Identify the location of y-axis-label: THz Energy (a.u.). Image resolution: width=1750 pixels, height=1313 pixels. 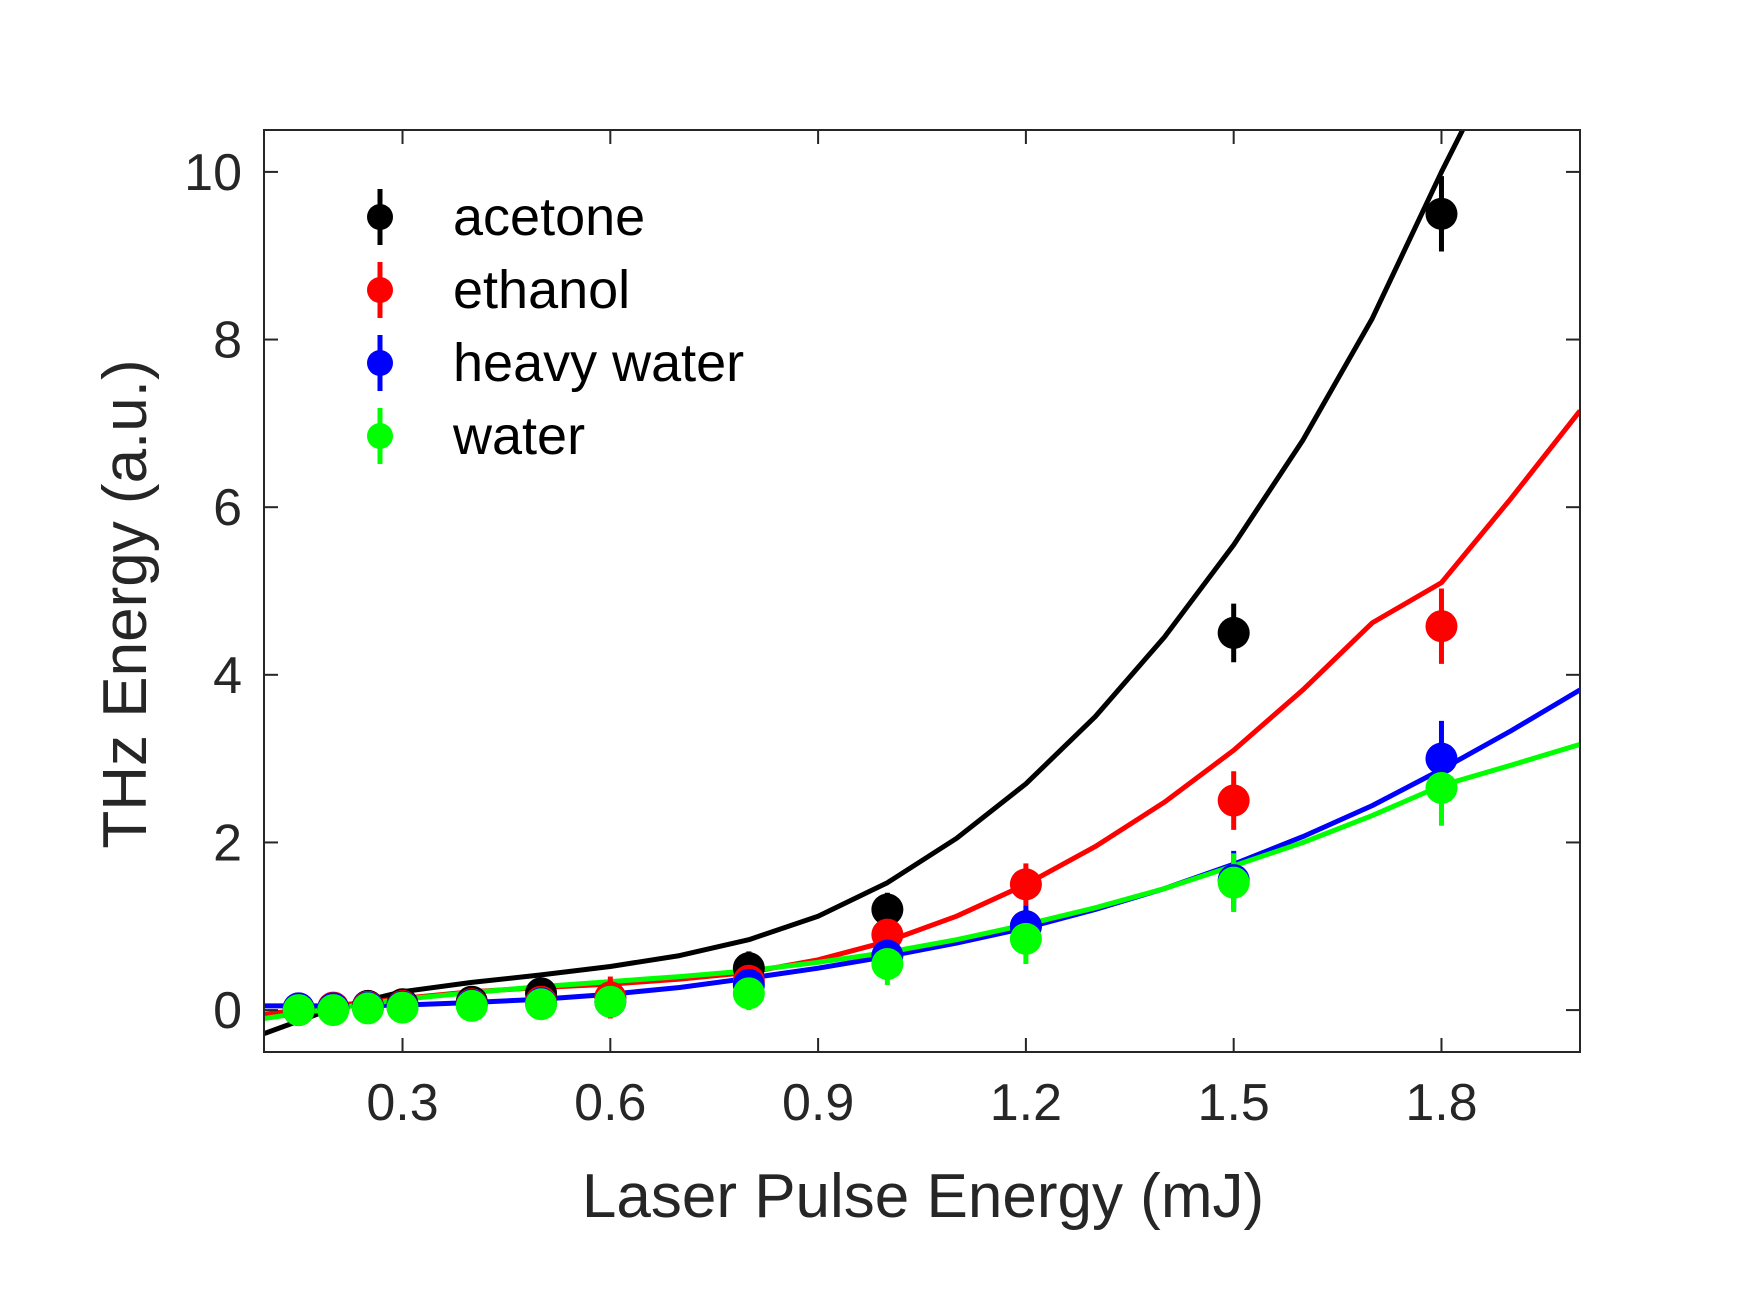
(125, 603).